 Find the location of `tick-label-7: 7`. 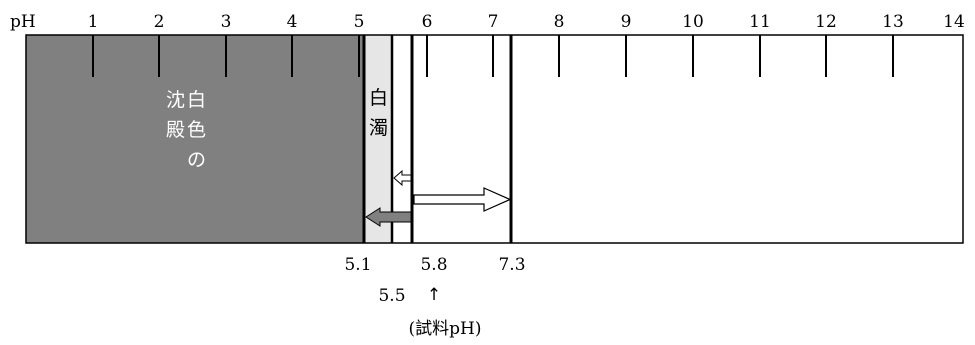

tick-label-7: 7 is located at coordinates (493, 22).